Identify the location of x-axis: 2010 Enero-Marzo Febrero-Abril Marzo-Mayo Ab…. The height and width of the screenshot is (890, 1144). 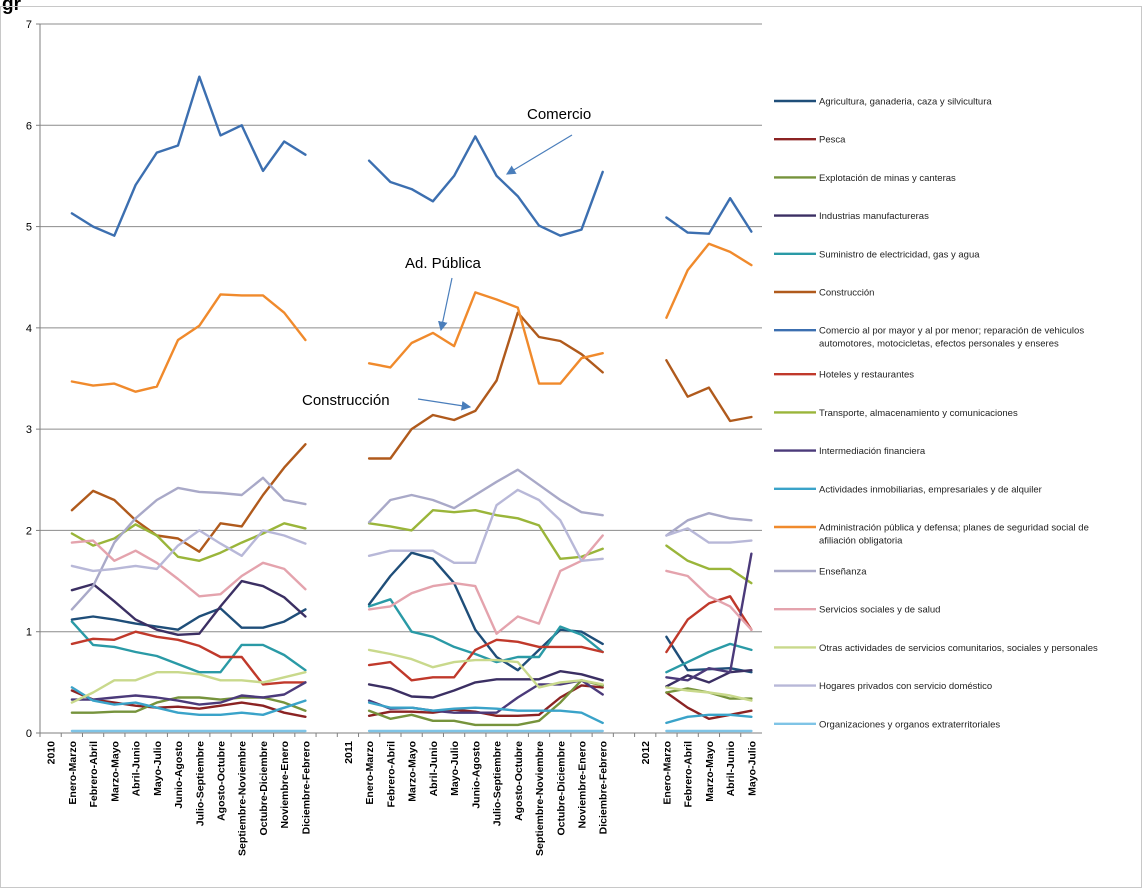
(400, 794).